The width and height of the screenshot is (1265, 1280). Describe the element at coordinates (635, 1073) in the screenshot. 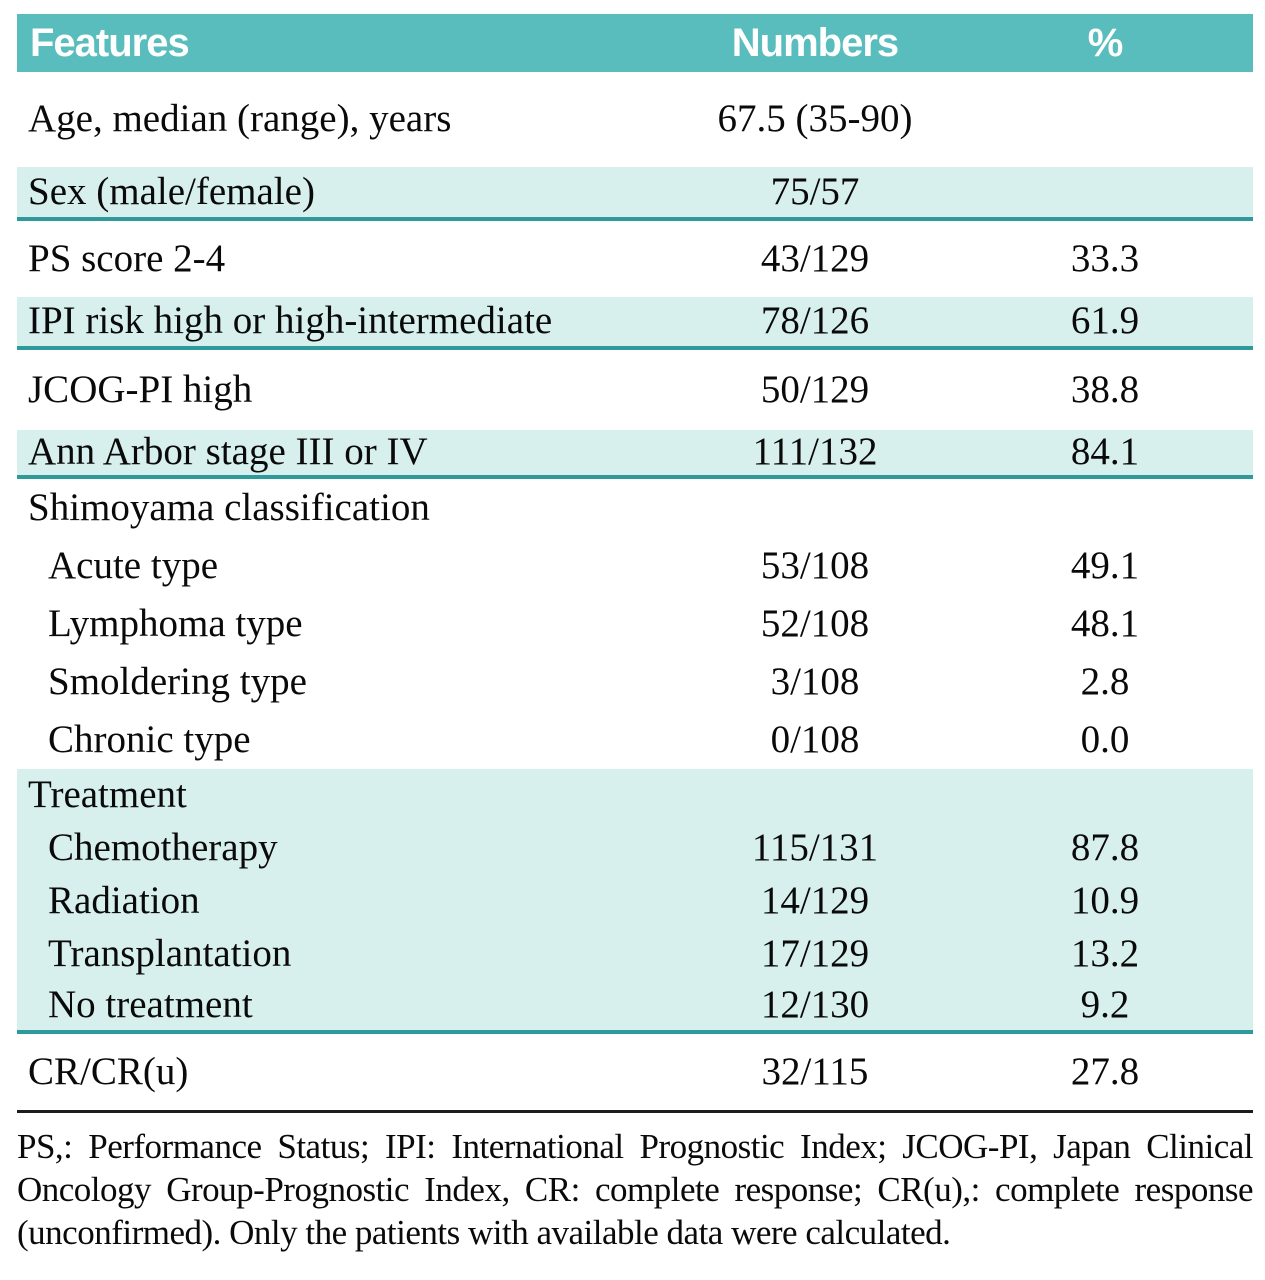

I see `table-row-cr: CR/CR(u) 32/115 27.8` at that location.